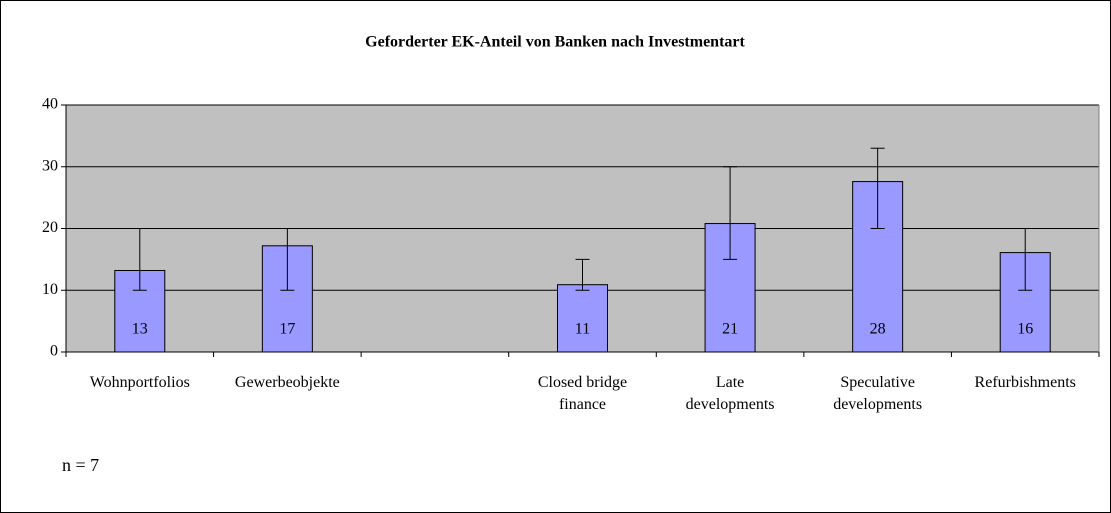 Image resolution: width=1111 pixels, height=513 pixels. Describe the element at coordinates (139, 382) in the screenshot. I see `x-tick-label: Wohnportfolios` at that location.